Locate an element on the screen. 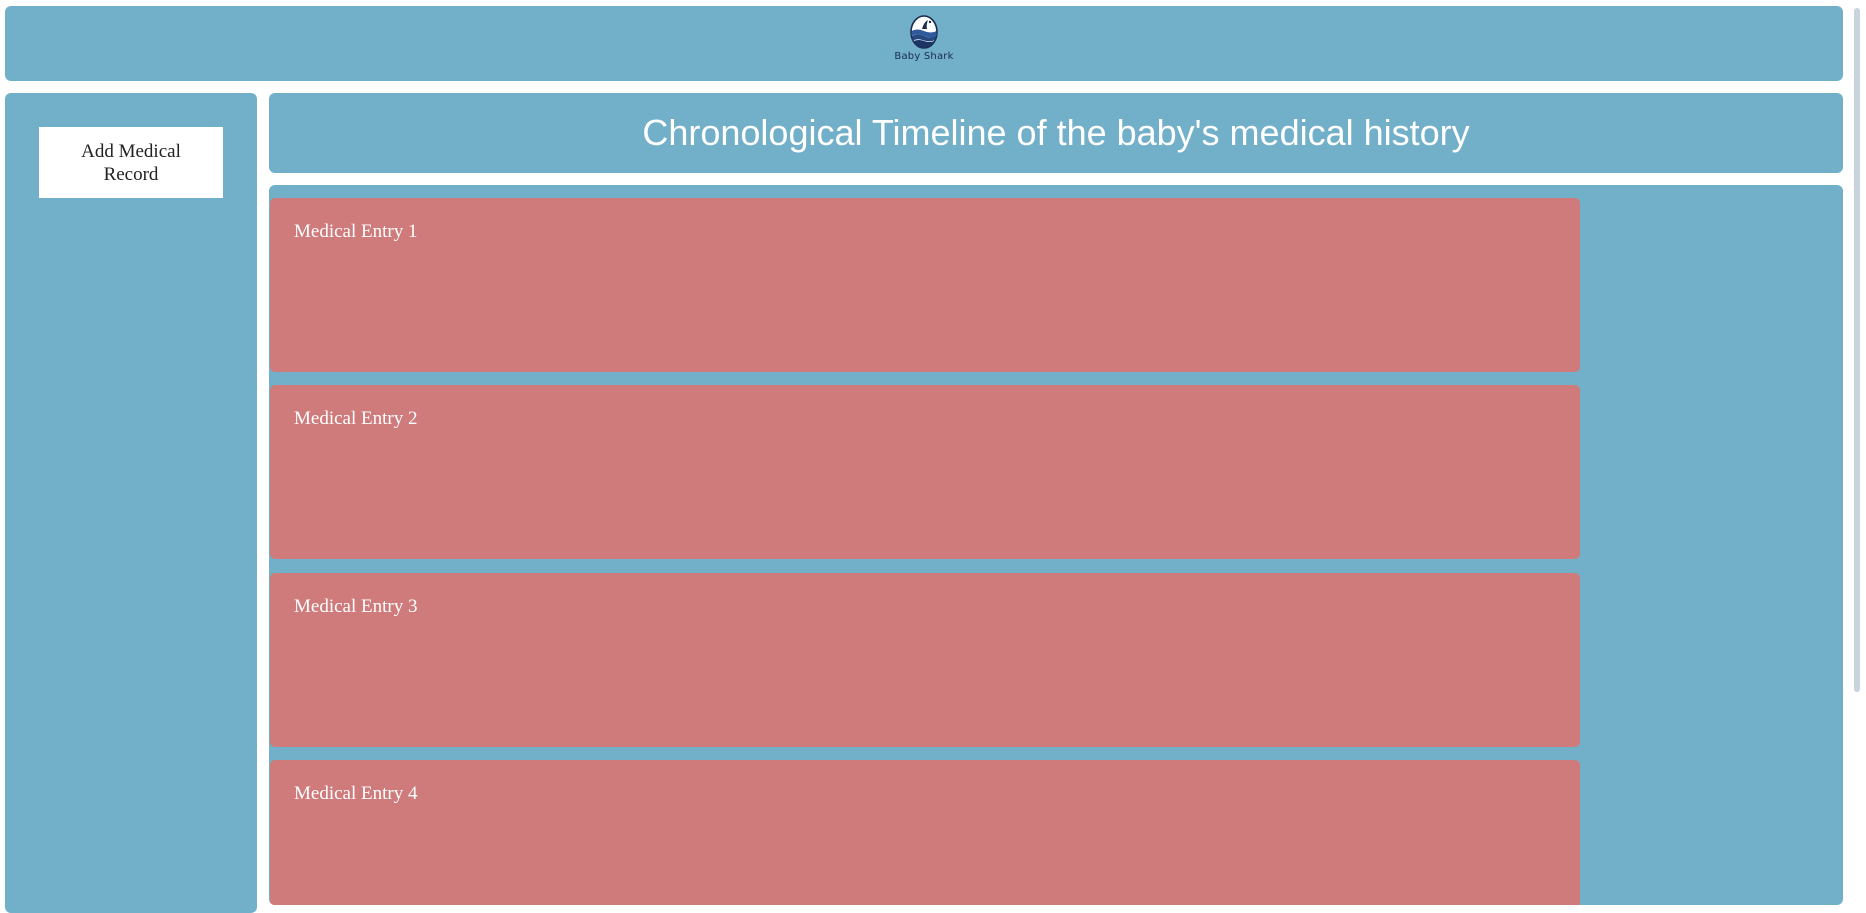 The height and width of the screenshot is (913, 1866). page-scrollbar is located at coordinates (1857, 350).